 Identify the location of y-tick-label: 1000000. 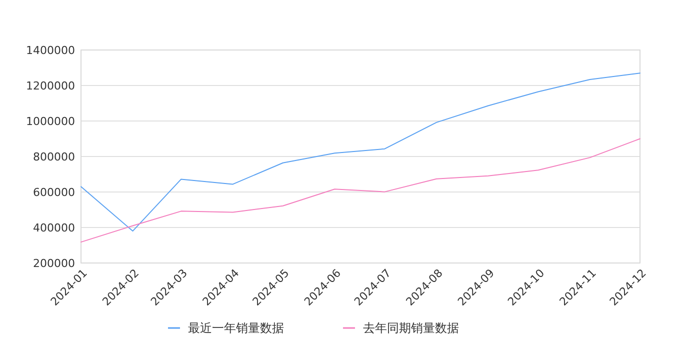
(50, 121).